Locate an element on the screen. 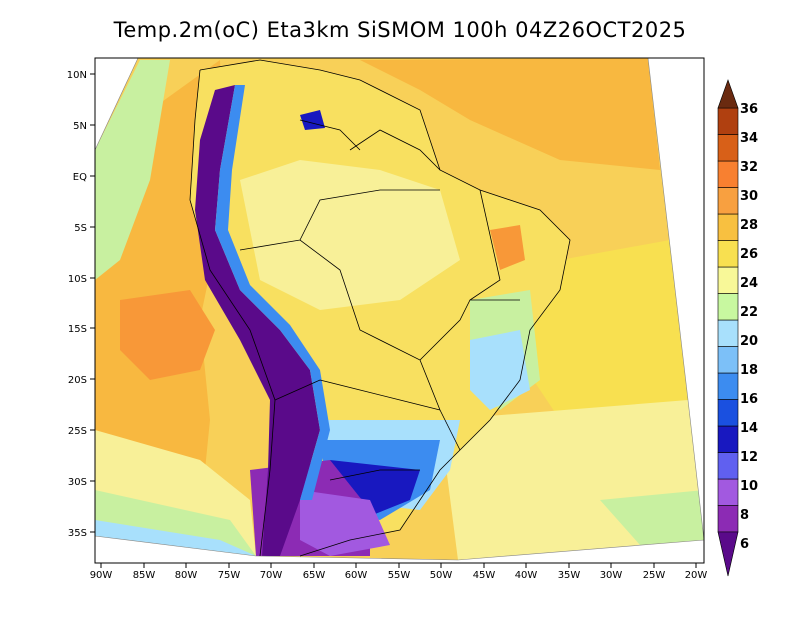  southeast-lightblue is located at coordinates (500, 370).